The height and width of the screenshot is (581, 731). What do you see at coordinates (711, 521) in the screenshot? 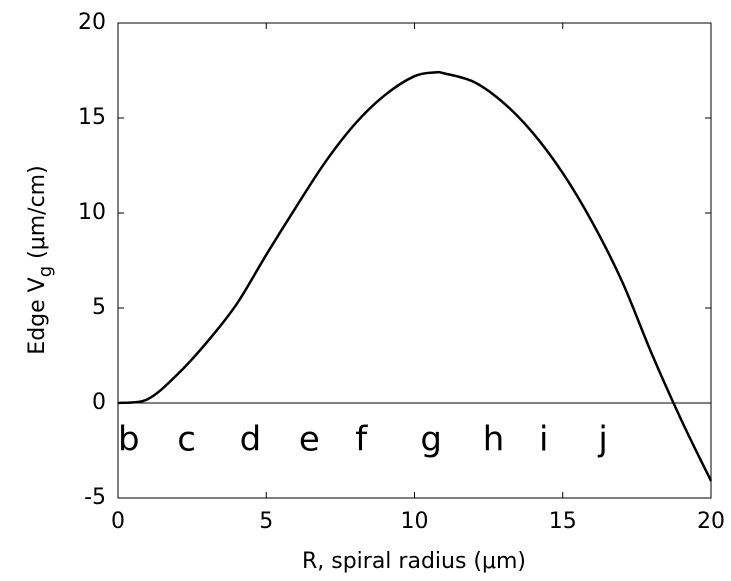
I see `x-tick-label: 20` at bounding box center [711, 521].